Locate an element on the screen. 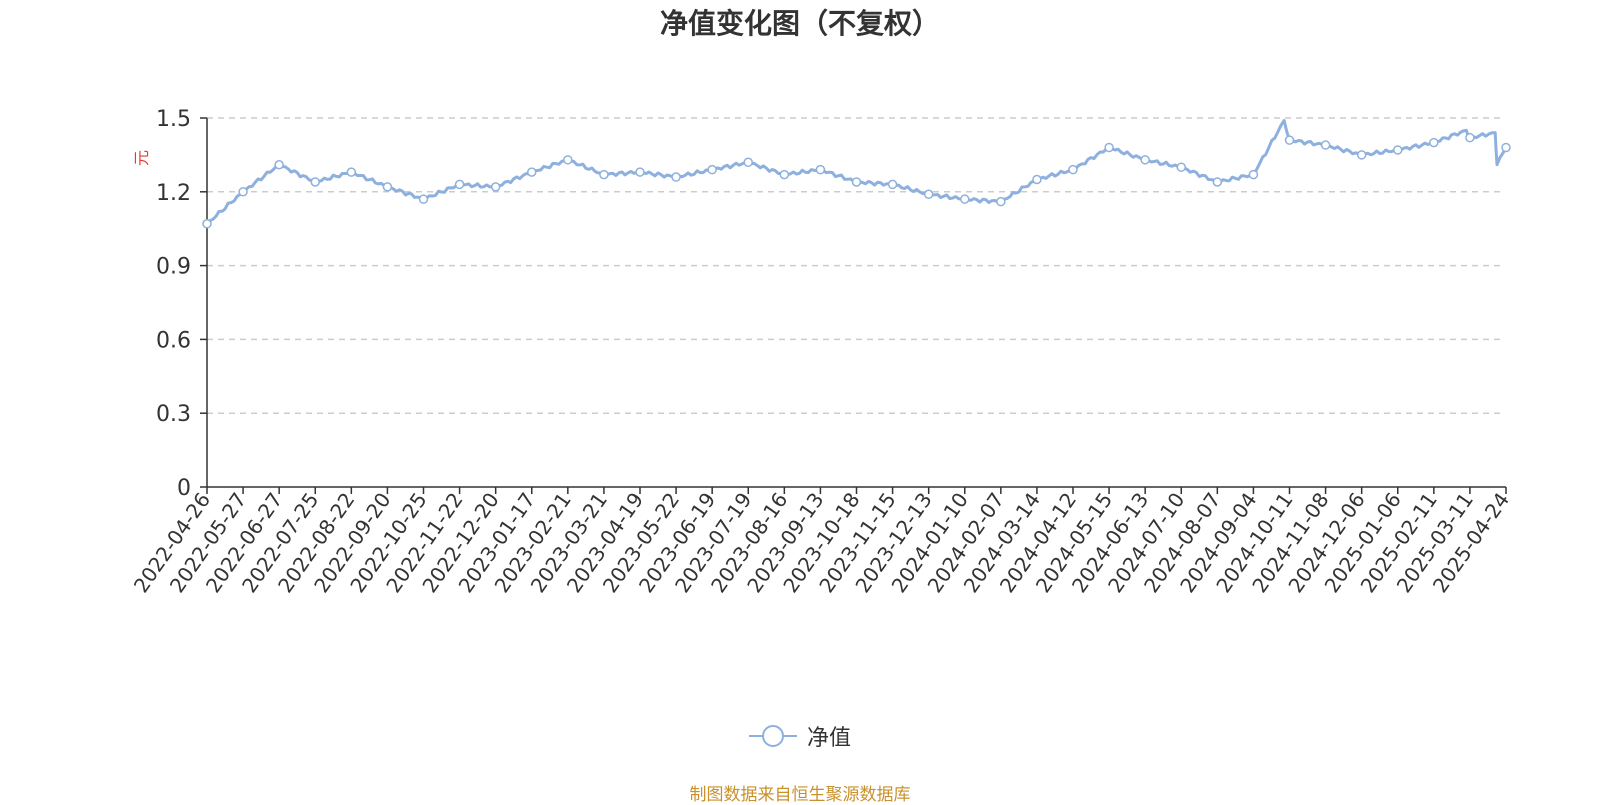 The height and width of the screenshot is (805, 1600). y-tick-label: 0.9 is located at coordinates (173, 267).